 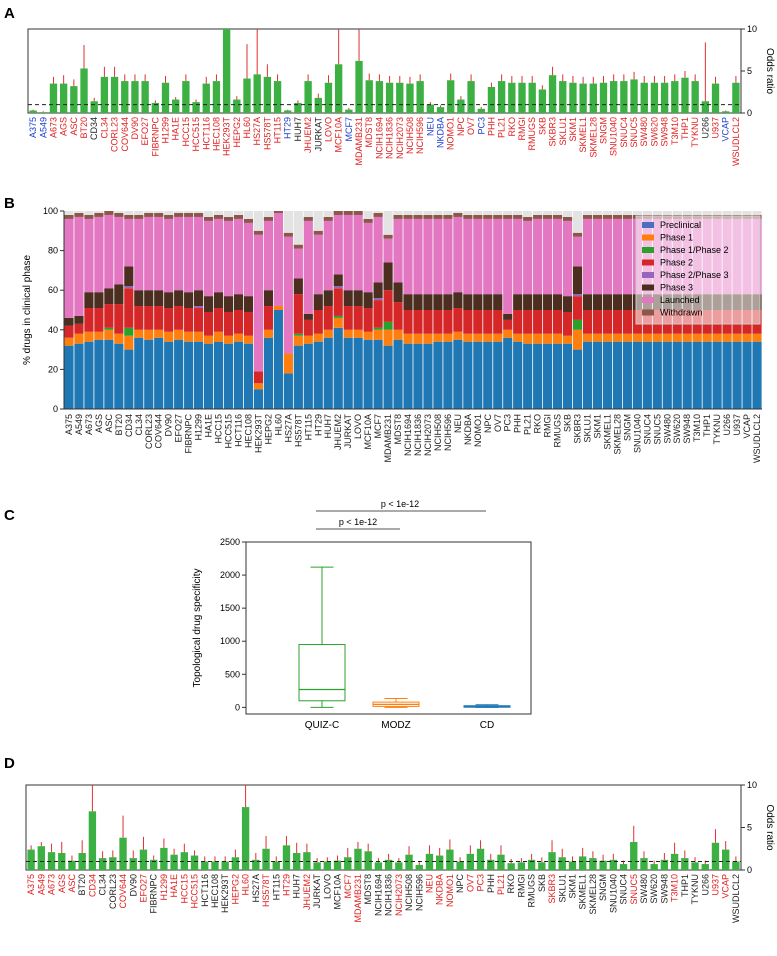 I want to click on x-tick-label-t3m10: T3M10, so click(x=675, y=888).